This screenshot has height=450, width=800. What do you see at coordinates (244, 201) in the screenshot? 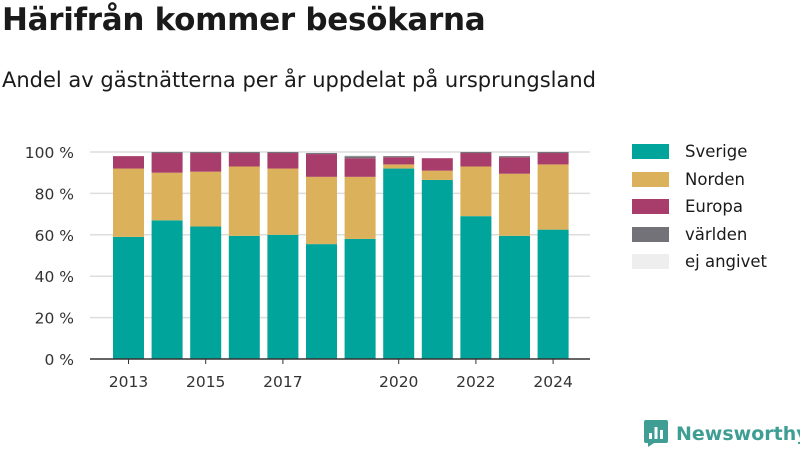
I see `bar-segment-norden-2016` at bounding box center [244, 201].